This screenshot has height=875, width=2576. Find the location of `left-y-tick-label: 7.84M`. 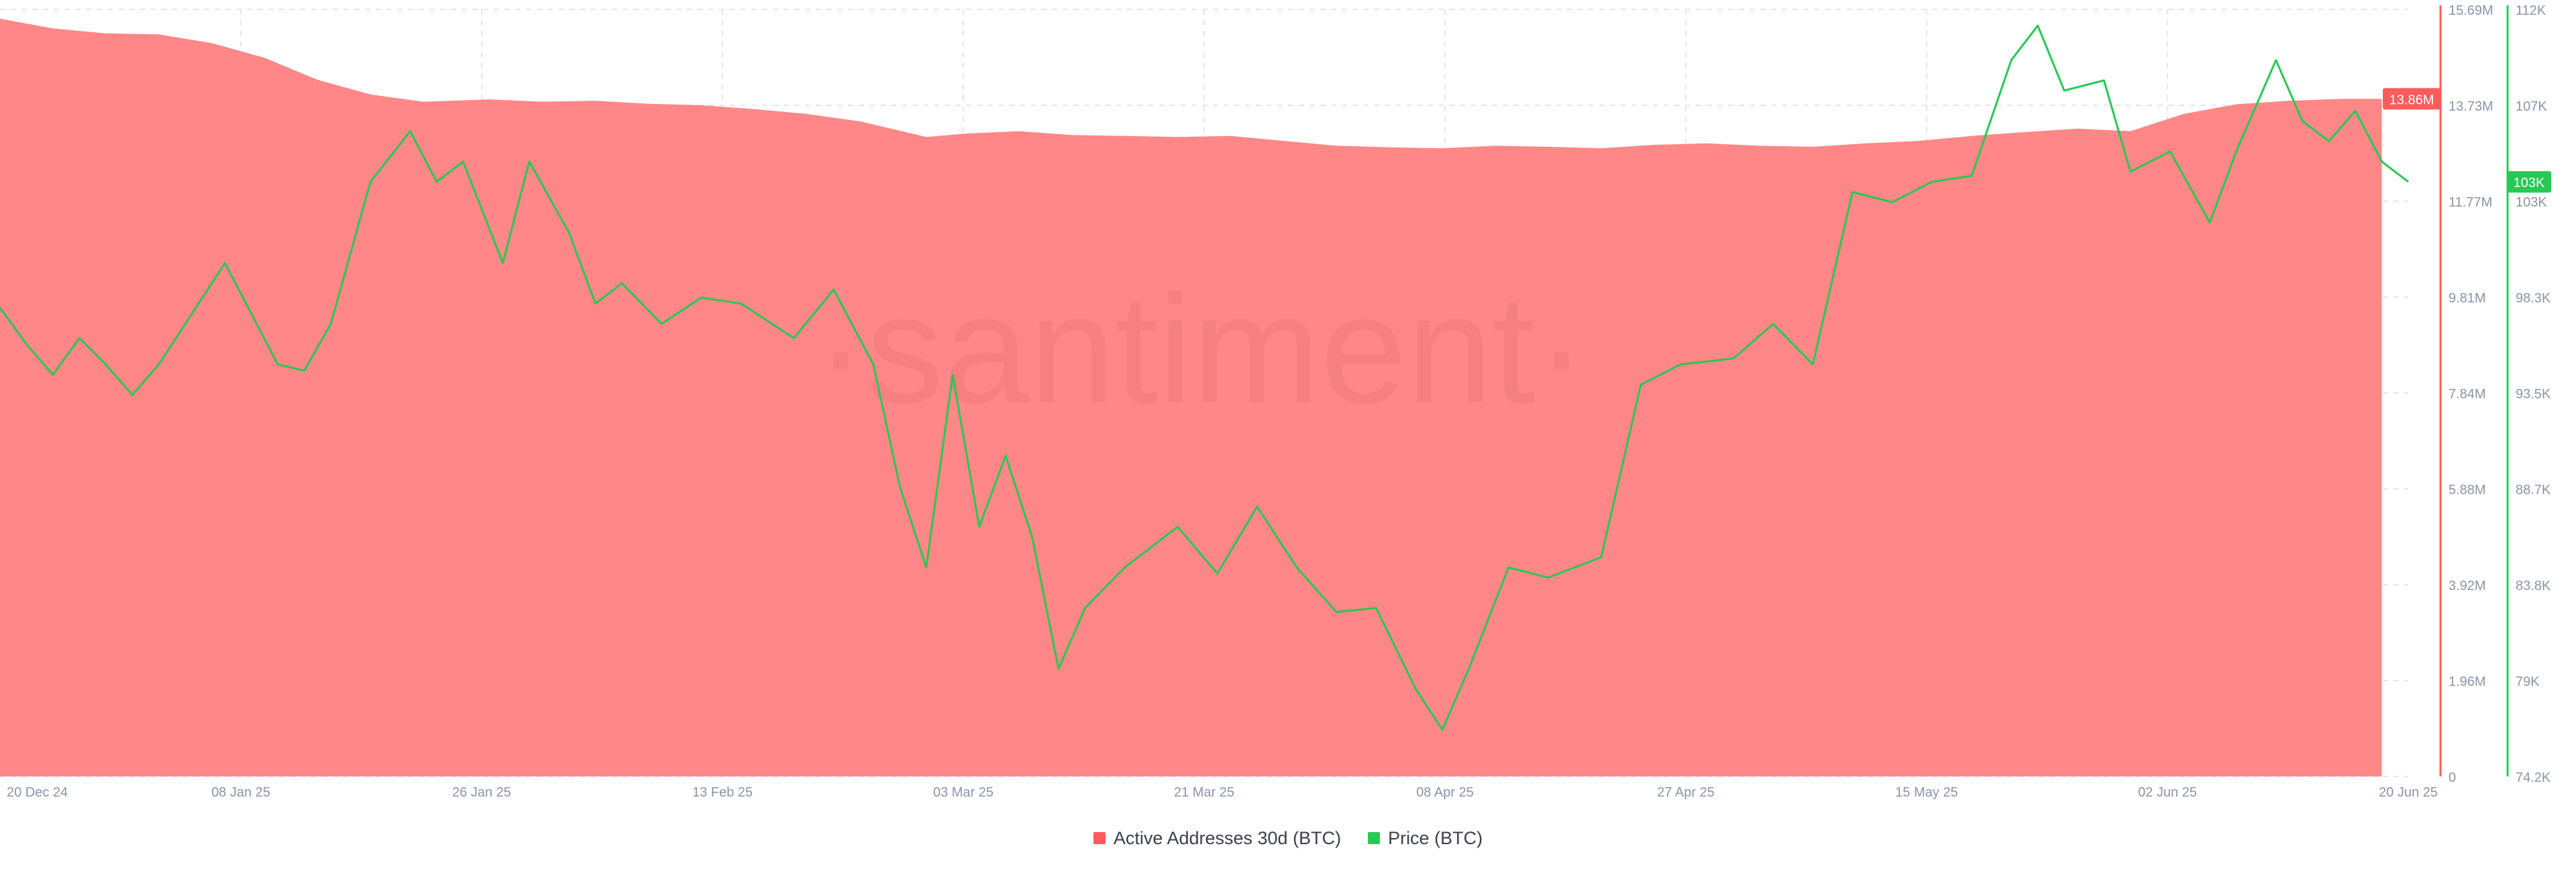

left-y-tick-label: 7.84M is located at coordinates (2467, 394).